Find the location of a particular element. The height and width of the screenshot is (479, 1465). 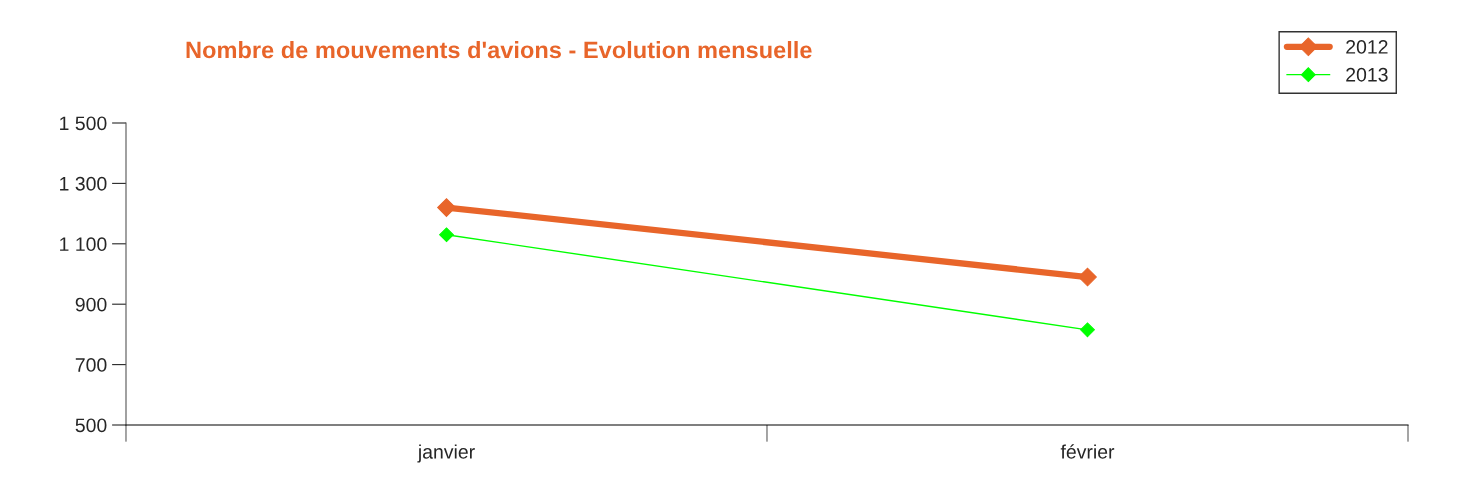

legend-label: 2012 is located at coordinates (1367, 47).